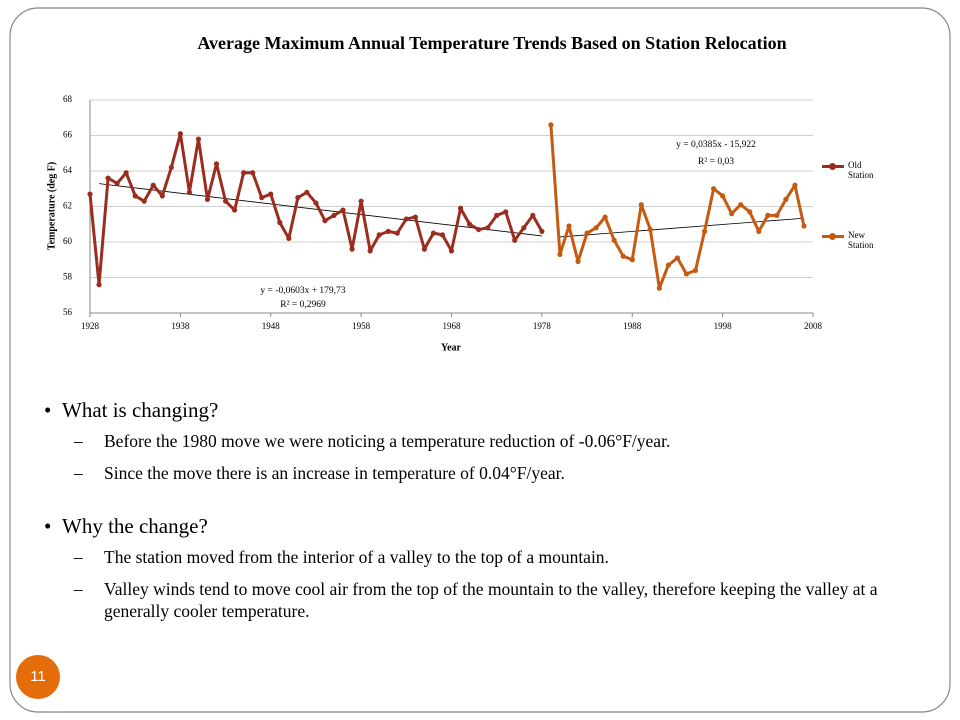  I want to click on x-tick-label: 1948, so click(271, 326).